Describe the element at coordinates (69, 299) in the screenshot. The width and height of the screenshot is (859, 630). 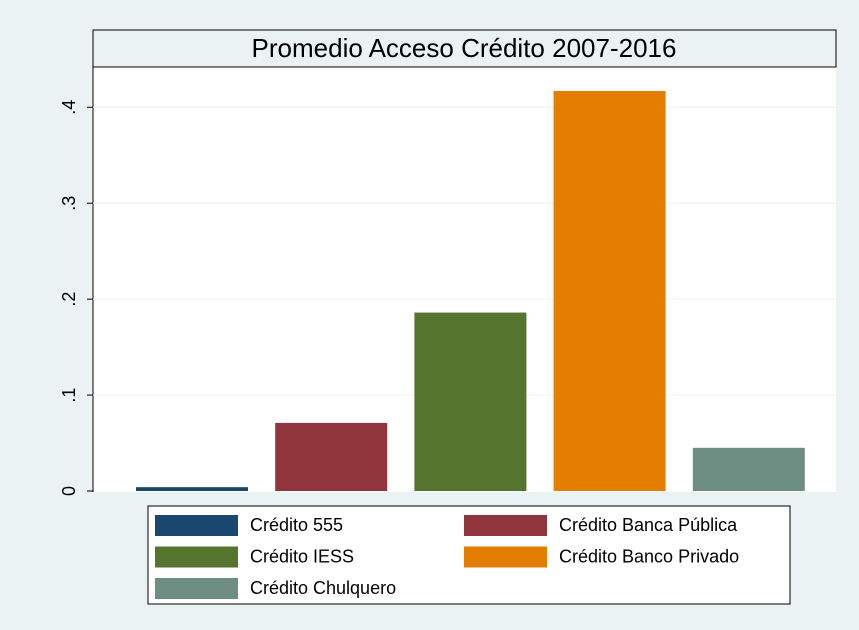
I see `y-tick-label: .2` at that location.